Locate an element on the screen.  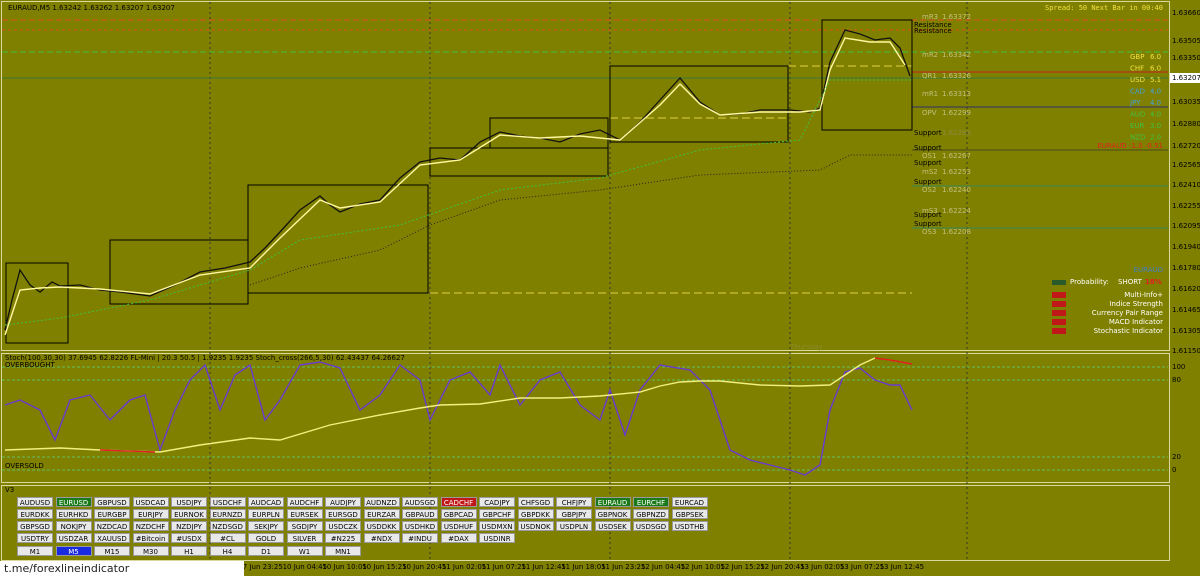
symbol-button: USDMXN is located at coordinates (497, 526).